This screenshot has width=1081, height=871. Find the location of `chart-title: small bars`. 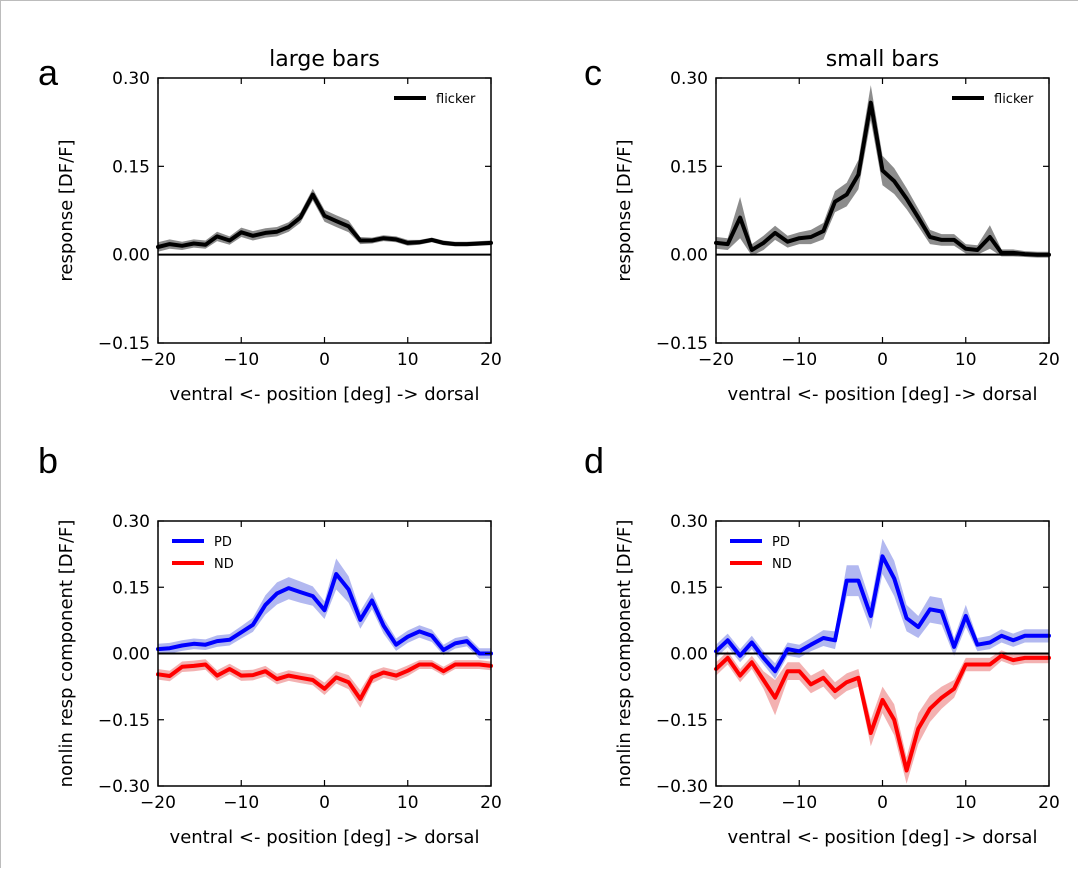

chart-title: small bars is located at coordinates (883, 59).